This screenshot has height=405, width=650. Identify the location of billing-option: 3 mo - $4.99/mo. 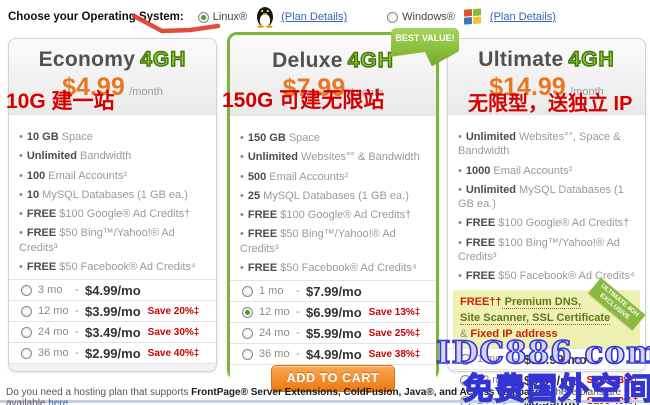
(112, 291).